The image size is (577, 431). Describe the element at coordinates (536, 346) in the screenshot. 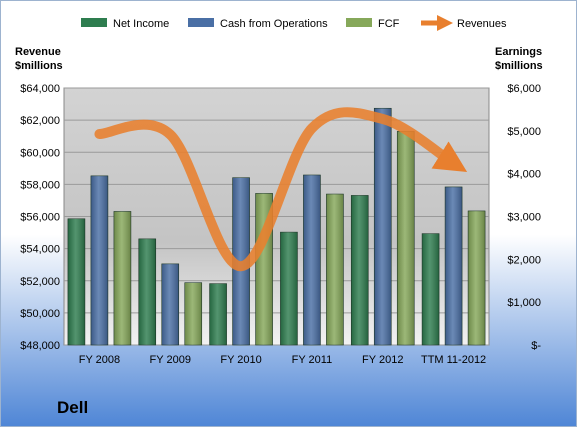

I see `right-tick-label: $-` at that location.